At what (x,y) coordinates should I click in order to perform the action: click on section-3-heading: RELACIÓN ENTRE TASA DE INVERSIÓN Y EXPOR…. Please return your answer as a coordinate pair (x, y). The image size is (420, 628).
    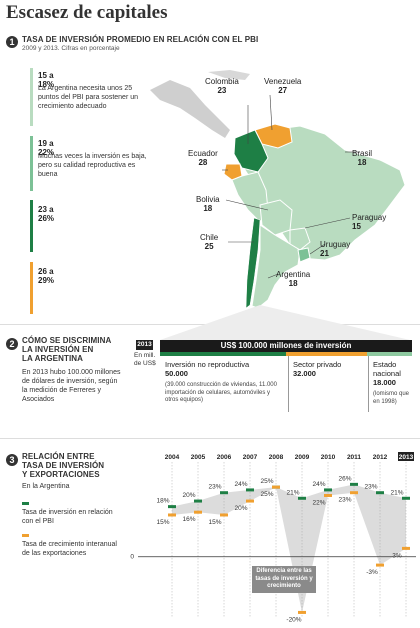
    Looking at the image, I should click on (63, 465).